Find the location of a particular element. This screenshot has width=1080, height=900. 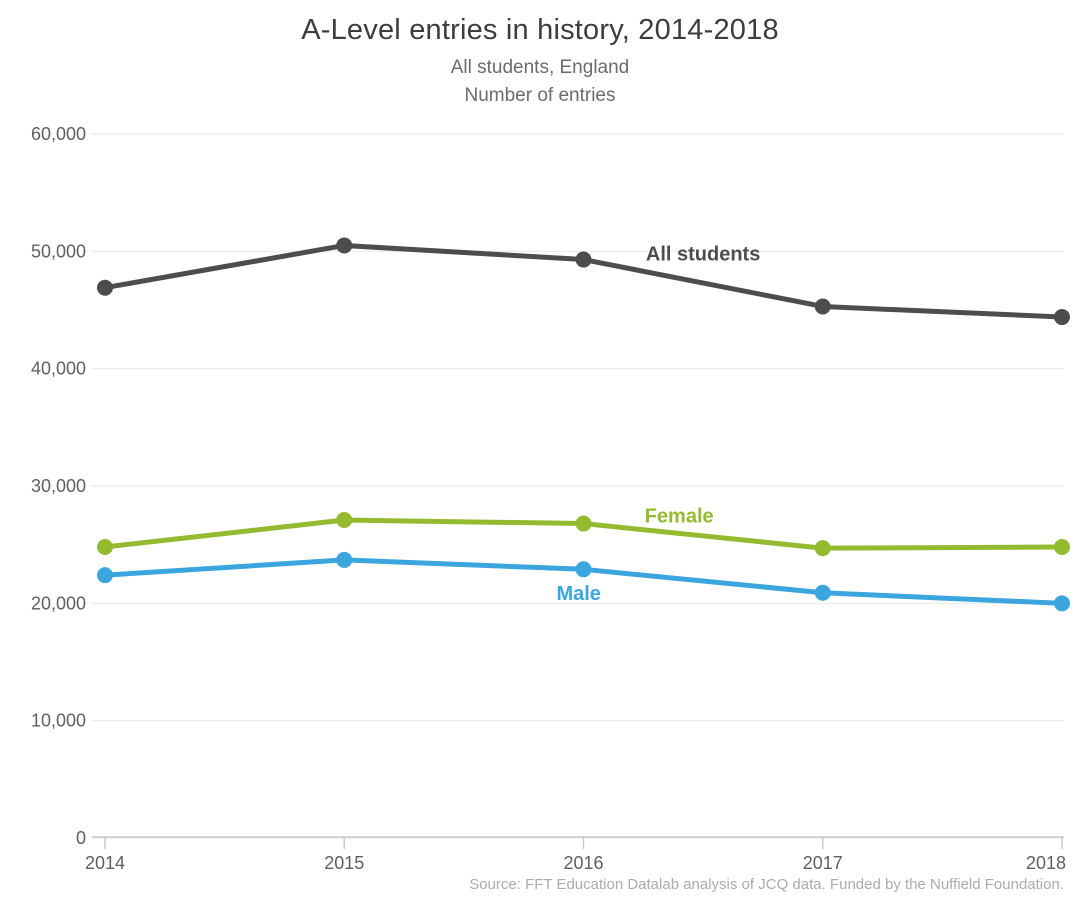

x-tick-label: 2014 is located at coordinates (105, 863).